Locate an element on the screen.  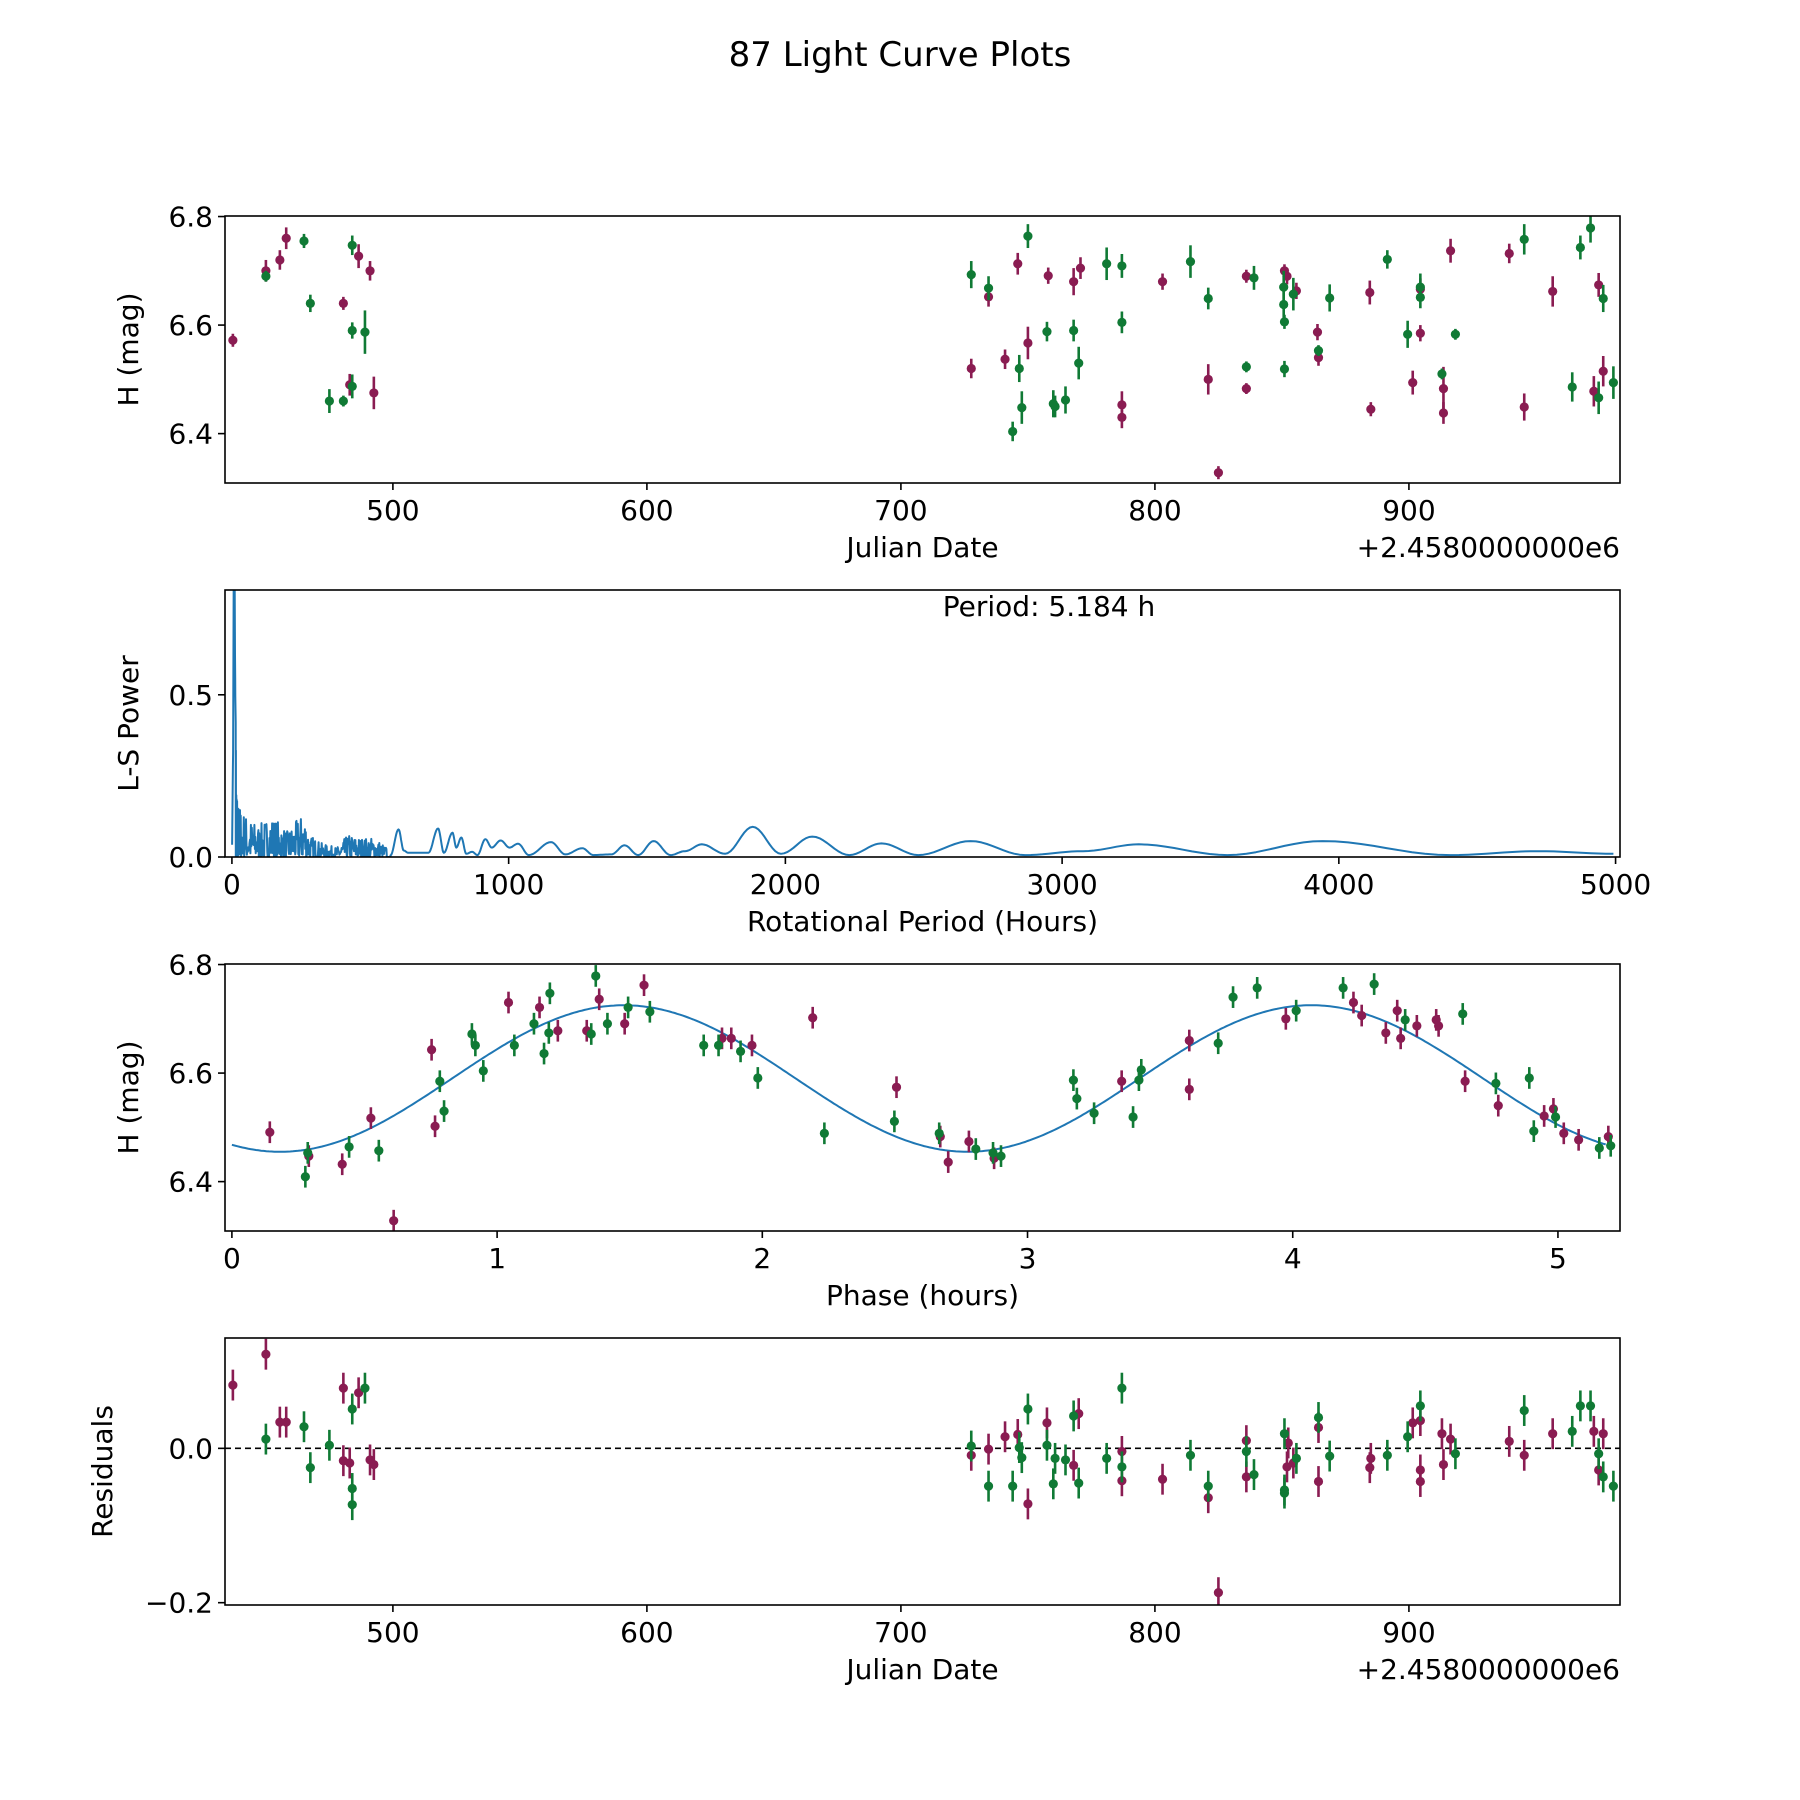
x-axis-label: Julian Date is located at coordinates (921, 1669).